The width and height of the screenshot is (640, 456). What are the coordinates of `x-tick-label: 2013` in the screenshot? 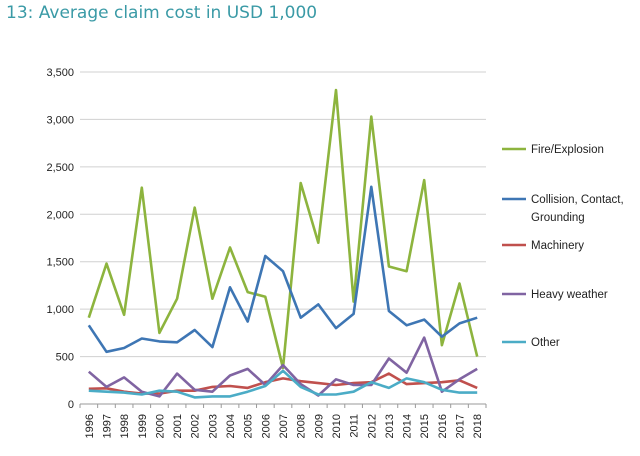 It's located at (390, 426).